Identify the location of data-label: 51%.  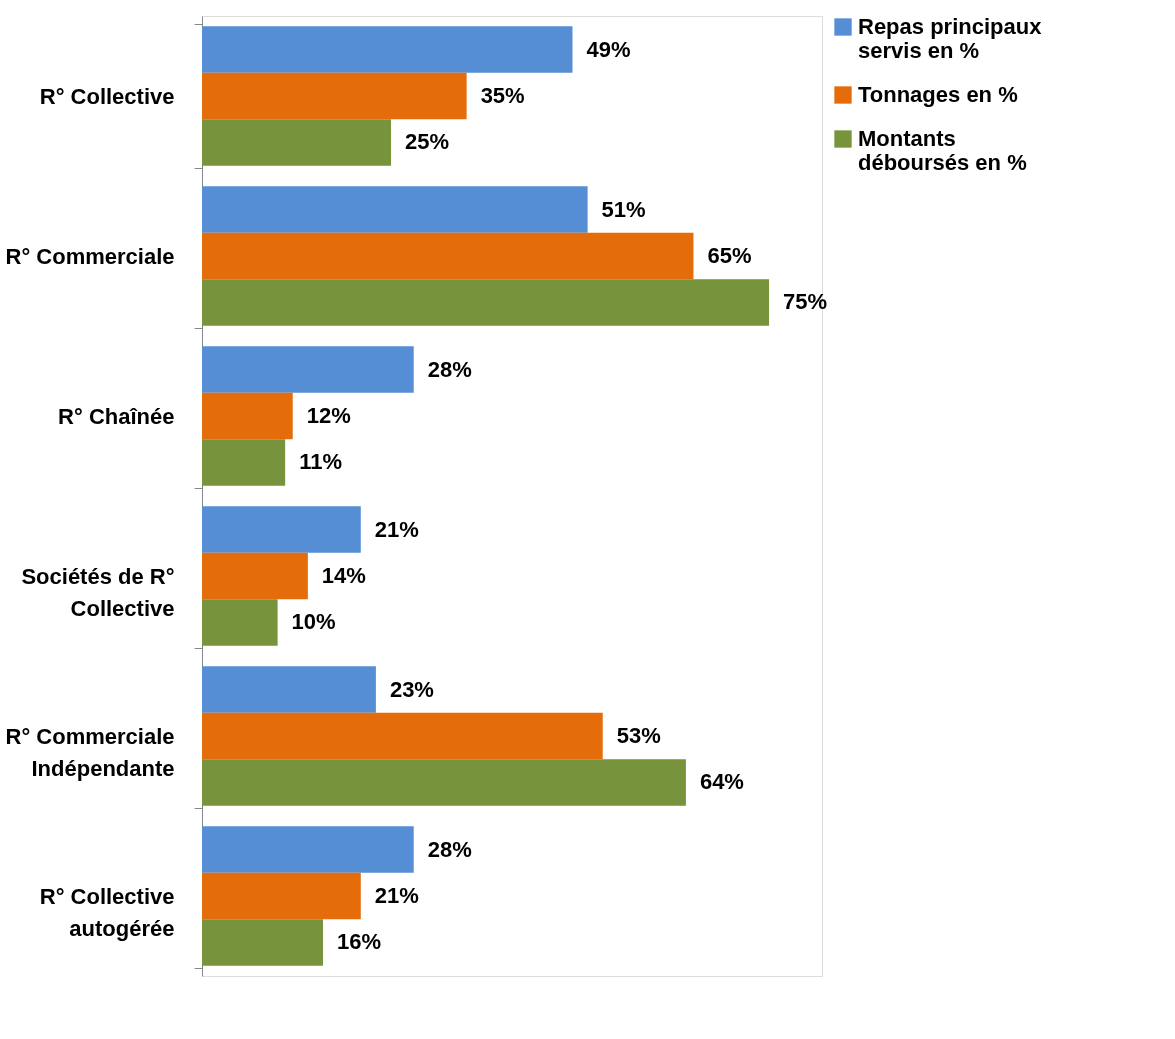
(623, 209).